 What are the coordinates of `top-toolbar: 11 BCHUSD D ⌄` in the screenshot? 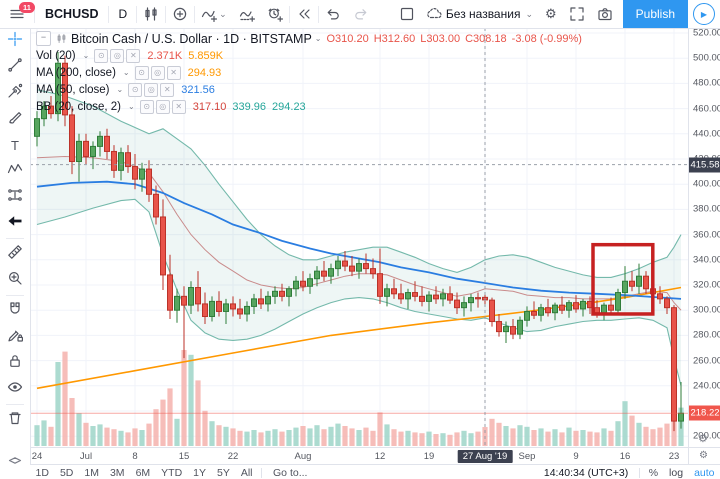 It's located at (360, 14).